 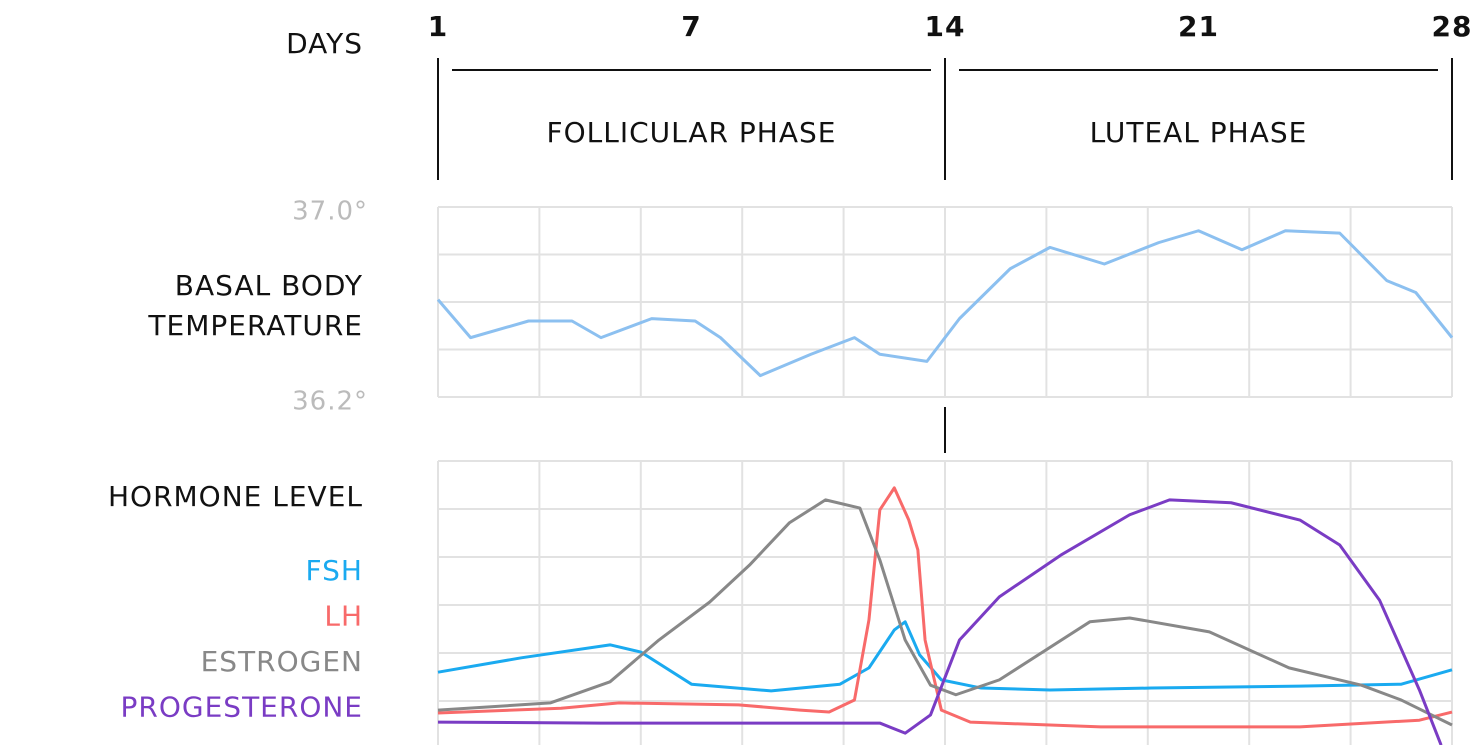 I want to click on days-label: DAYS, so click(x=324, y=43).